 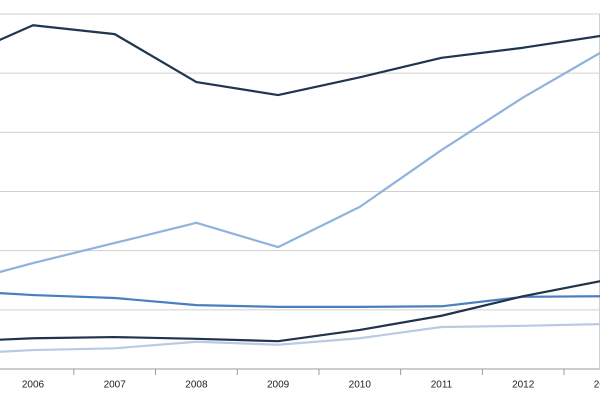 What do you see at coordinates (523, 385) in the screenshot?
I see `x-tick-label: 2012` at bounding box center [523, 385].